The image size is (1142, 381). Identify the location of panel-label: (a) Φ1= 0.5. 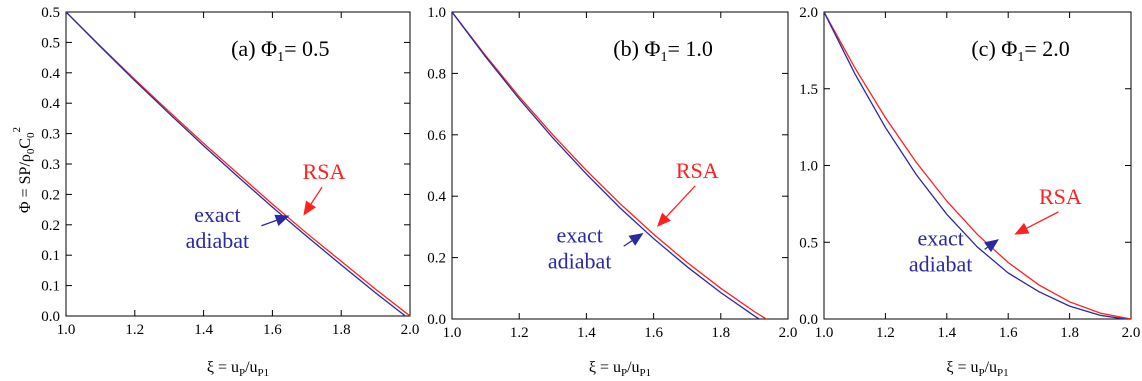
(280, 50).